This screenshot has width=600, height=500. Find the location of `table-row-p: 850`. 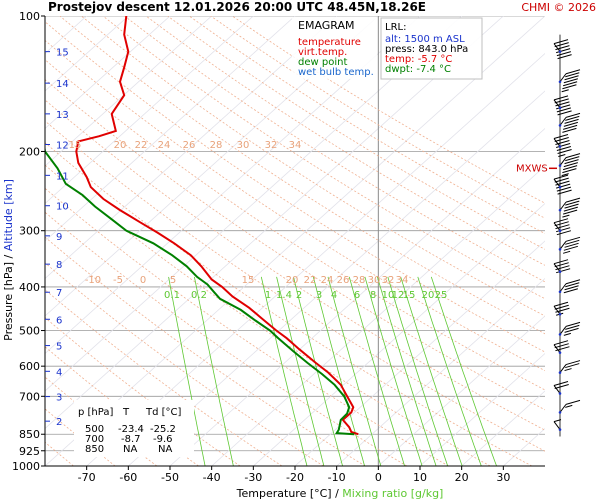

table-row-p: 850 is located at coordinates (94, 449).